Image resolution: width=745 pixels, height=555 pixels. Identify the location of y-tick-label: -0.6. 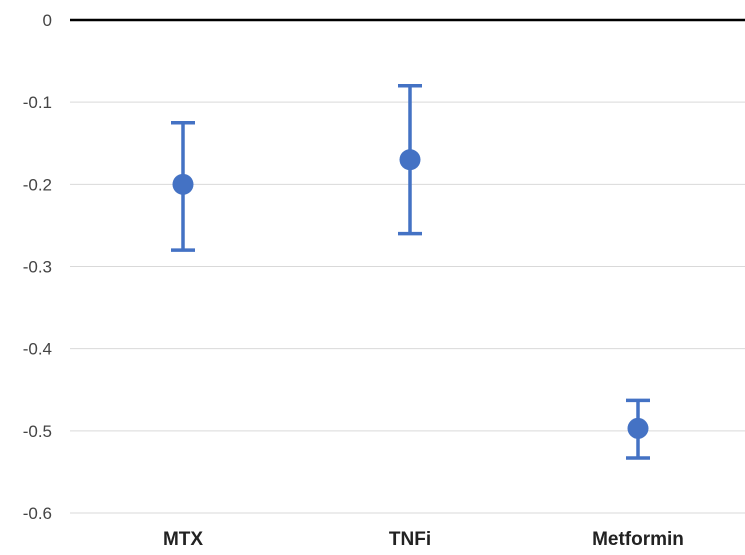
(37, 513).